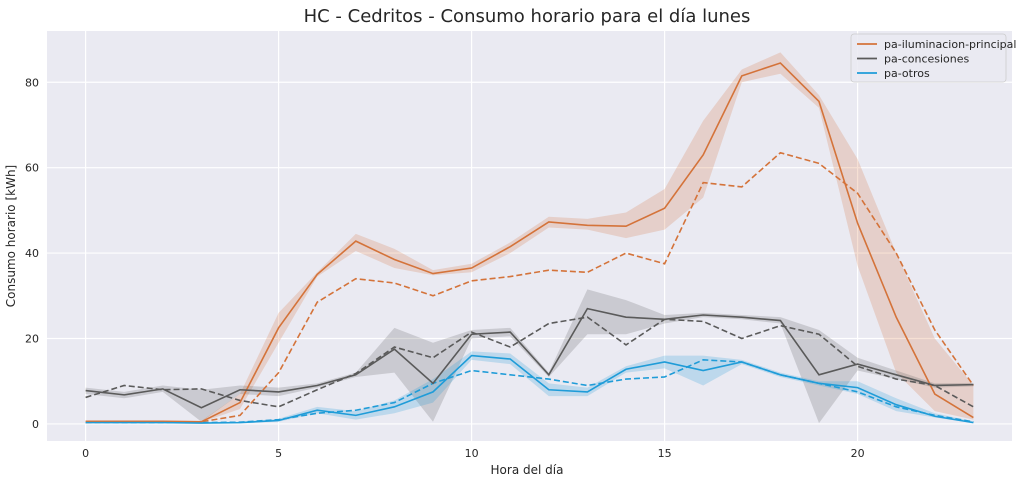  Describe the element at coordinates (85, 453) in the screenshot. I see `x-tick-label: 0` at that location.